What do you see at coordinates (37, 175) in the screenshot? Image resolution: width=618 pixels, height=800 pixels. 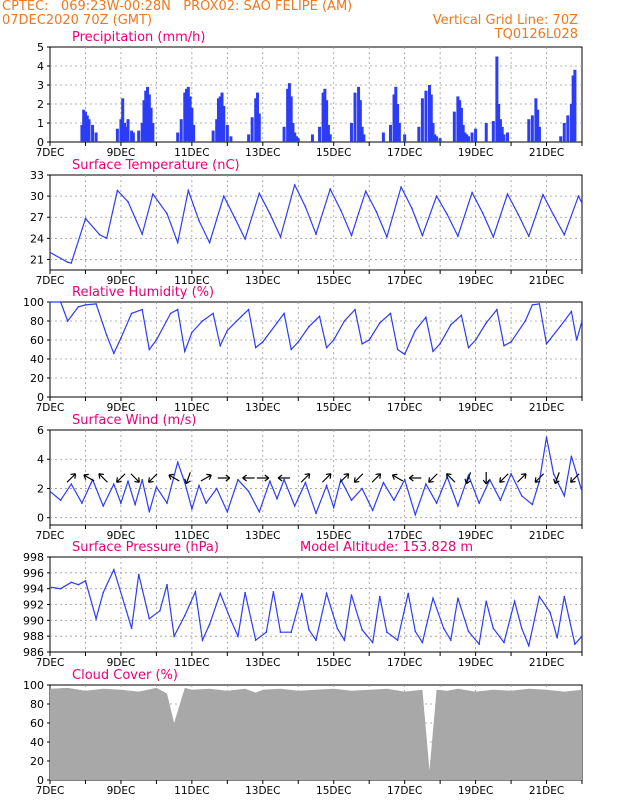 I see `temp-ytick-label: 33` at bounding box center [37, 175].